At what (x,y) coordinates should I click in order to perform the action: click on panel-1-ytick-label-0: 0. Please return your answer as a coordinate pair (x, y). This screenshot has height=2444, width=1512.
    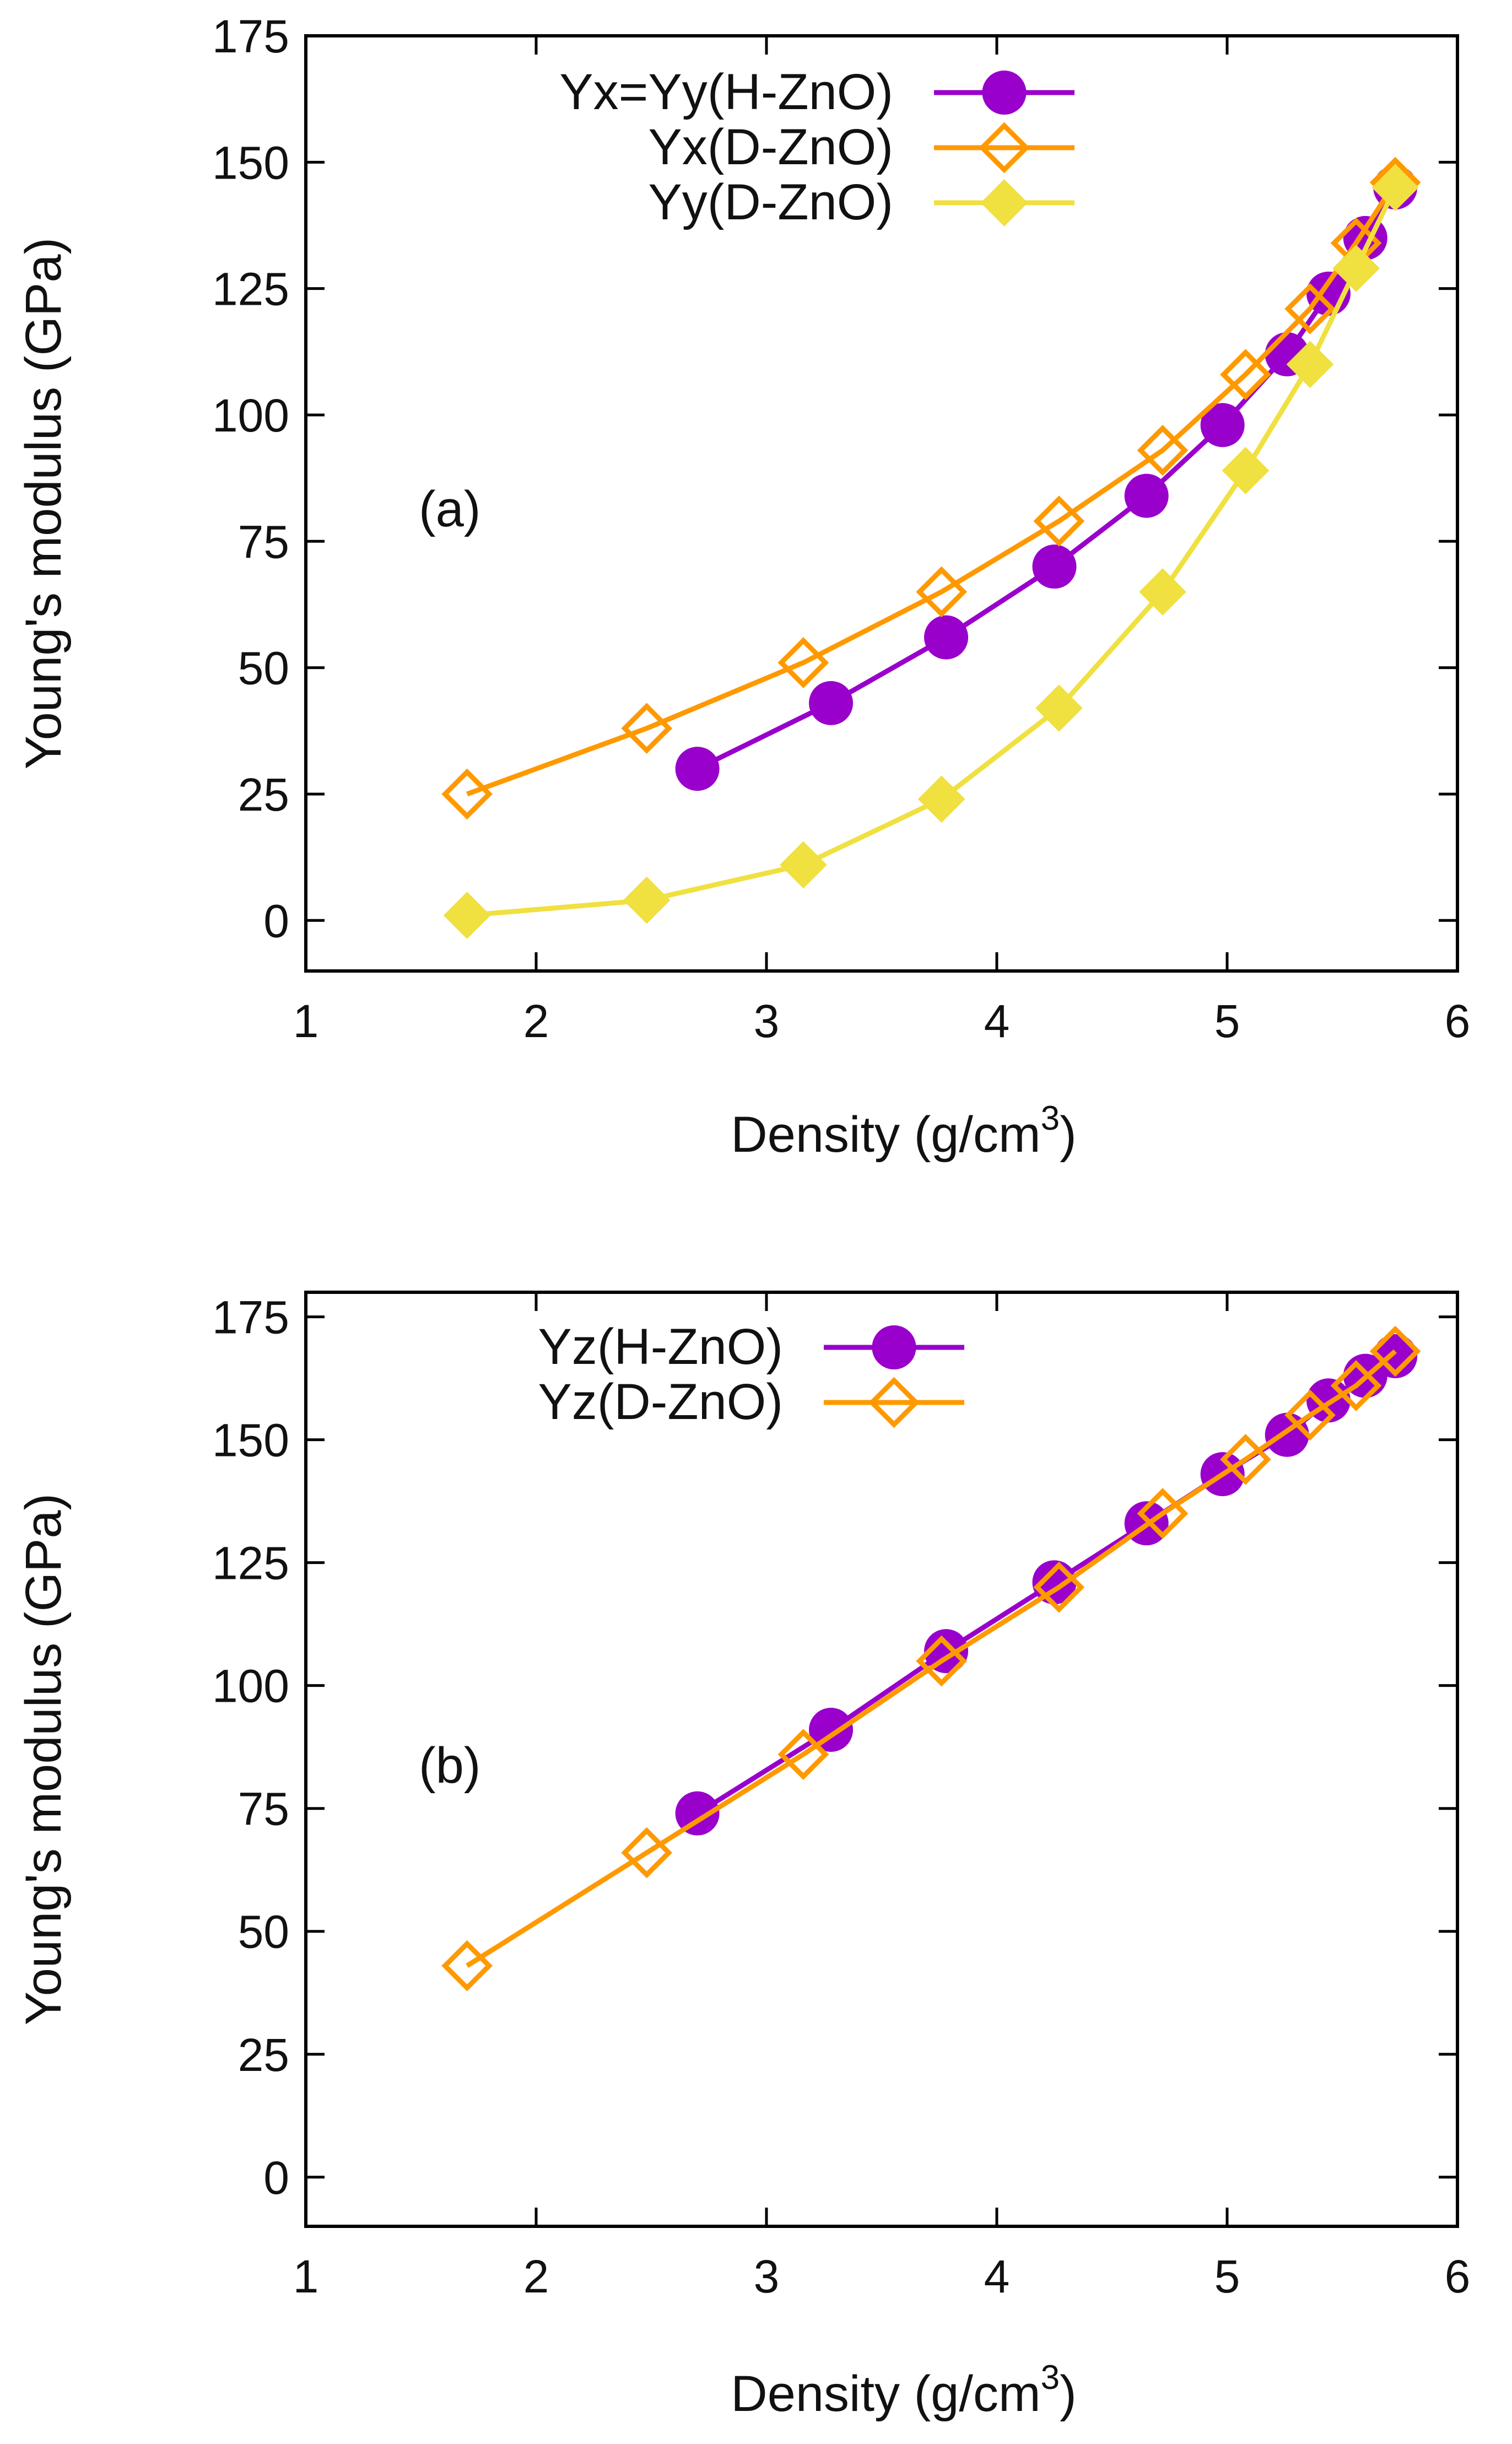
    Looking at the image, I should click on (276, 2178).